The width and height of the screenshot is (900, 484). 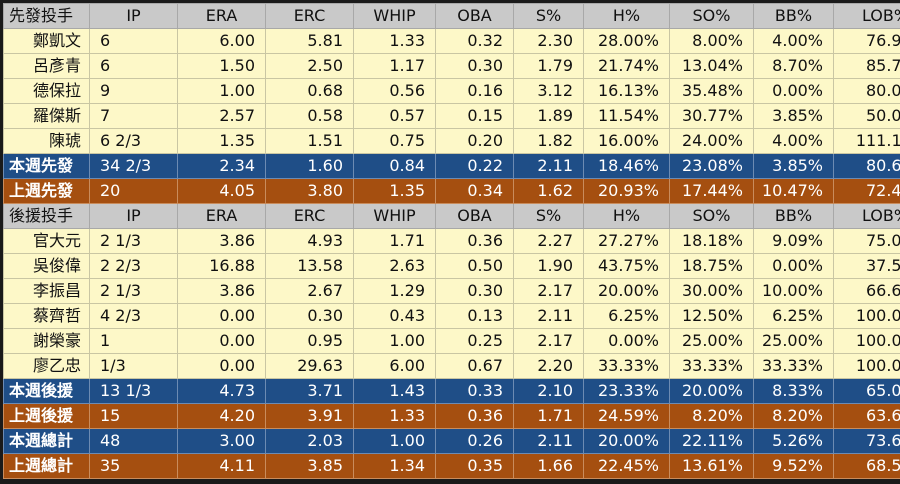 What do you see at coordinates (309, 91) in the screenshot?
I see `cell-erc: 0.68` at bounding box center [309, 91].